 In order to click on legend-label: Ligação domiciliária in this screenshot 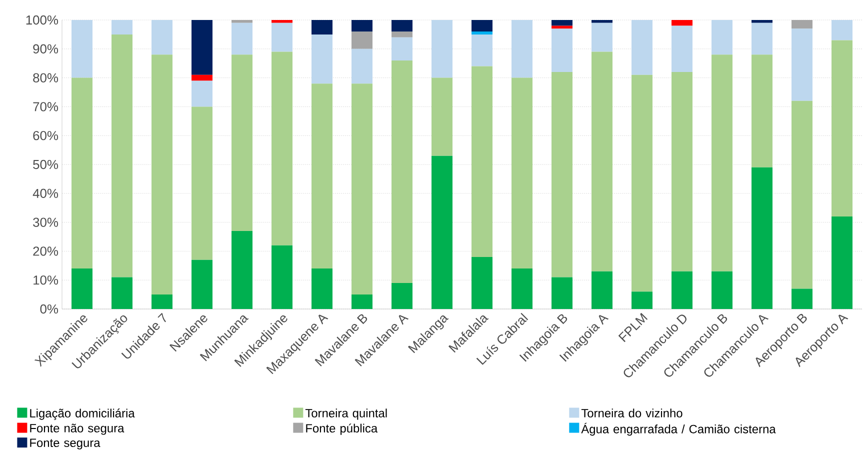, I will do `click(82, 414)`.